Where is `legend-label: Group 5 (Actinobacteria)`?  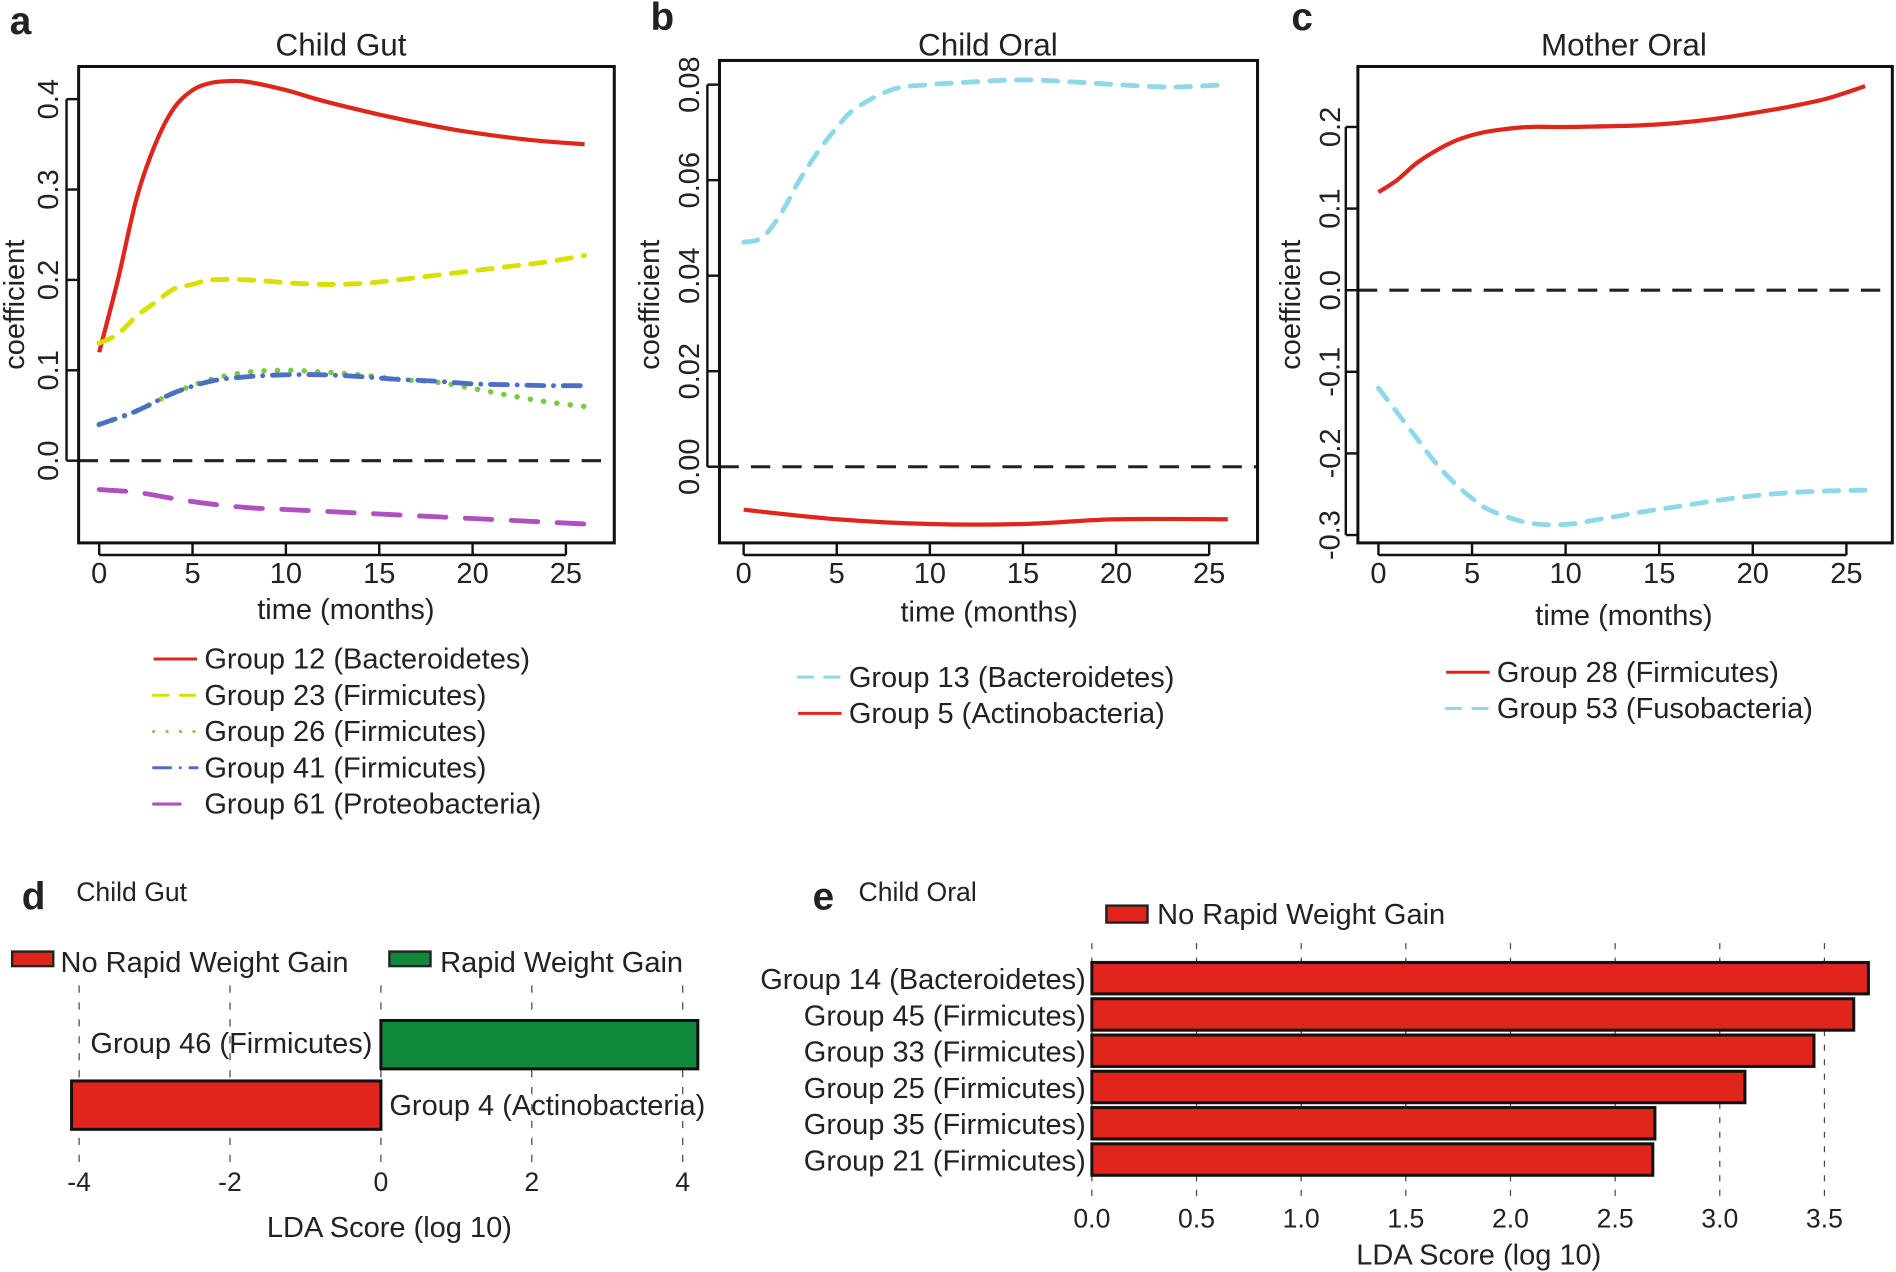
legend-label: Group 5 (Actinobacteria) is located at coordinates (1007, 714).